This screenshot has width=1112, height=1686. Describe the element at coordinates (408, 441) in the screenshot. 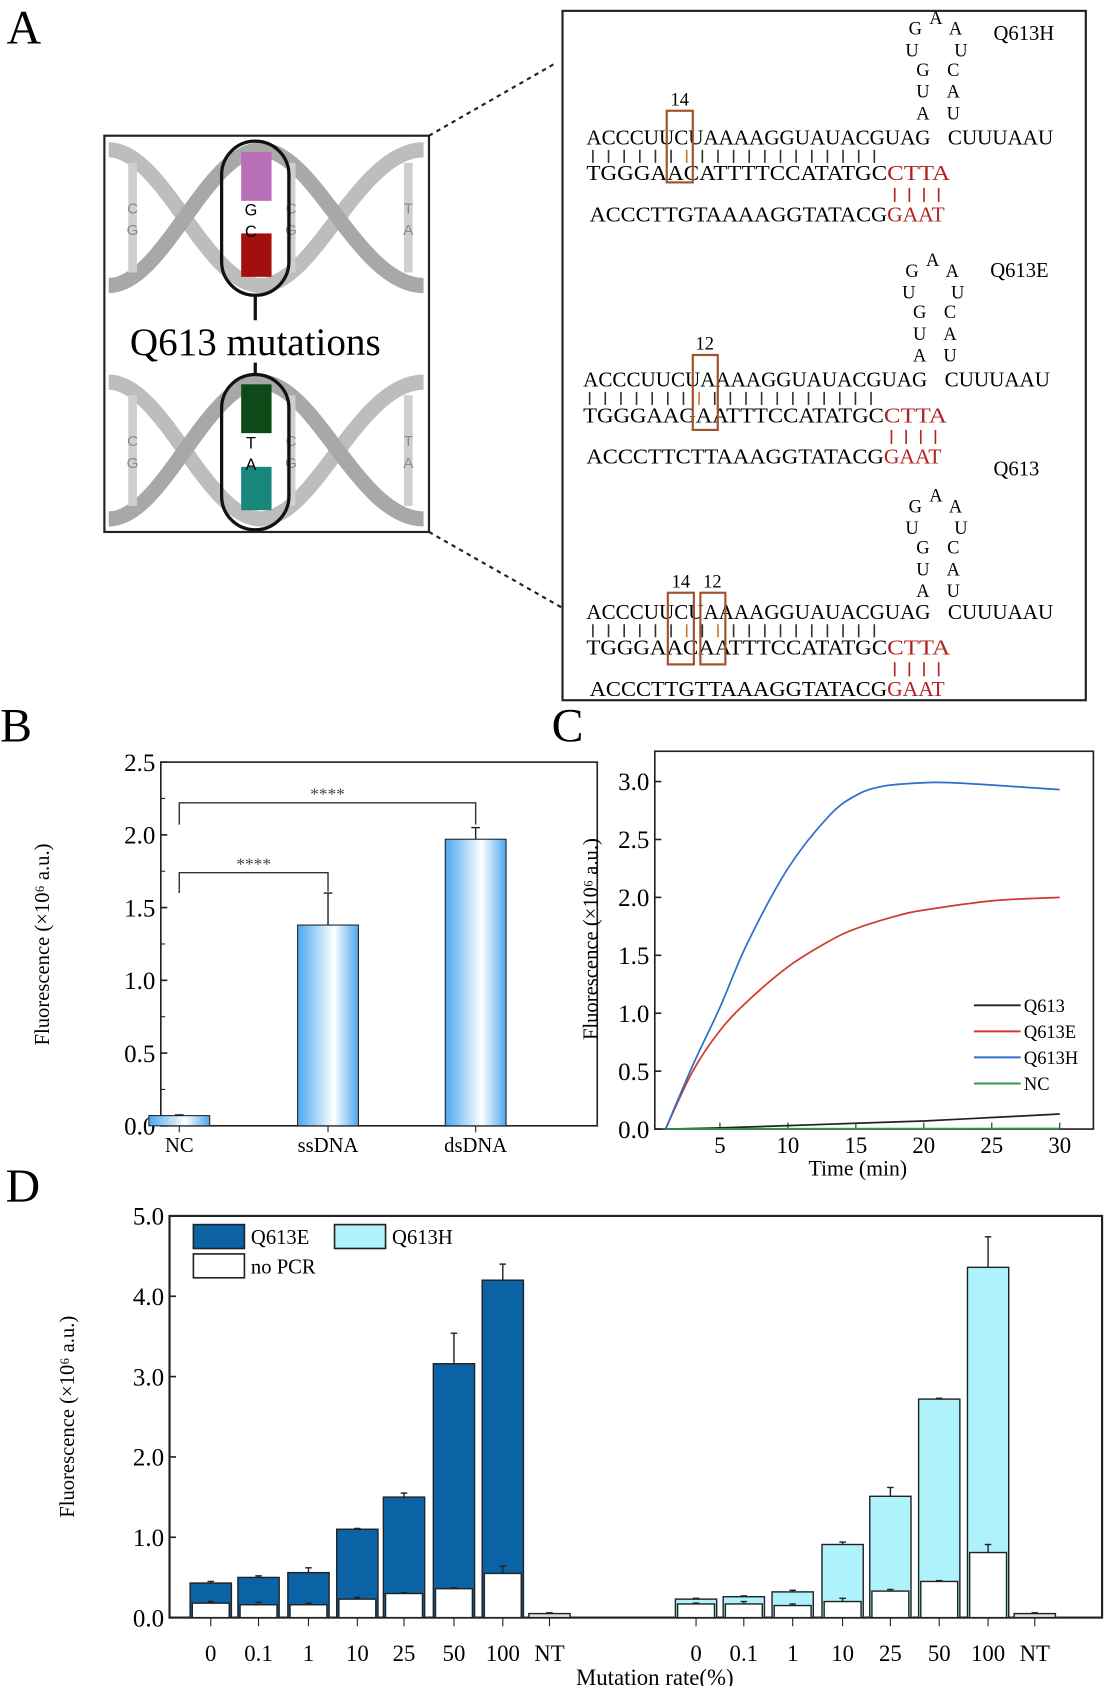

I see `base-letter: T` at that location.